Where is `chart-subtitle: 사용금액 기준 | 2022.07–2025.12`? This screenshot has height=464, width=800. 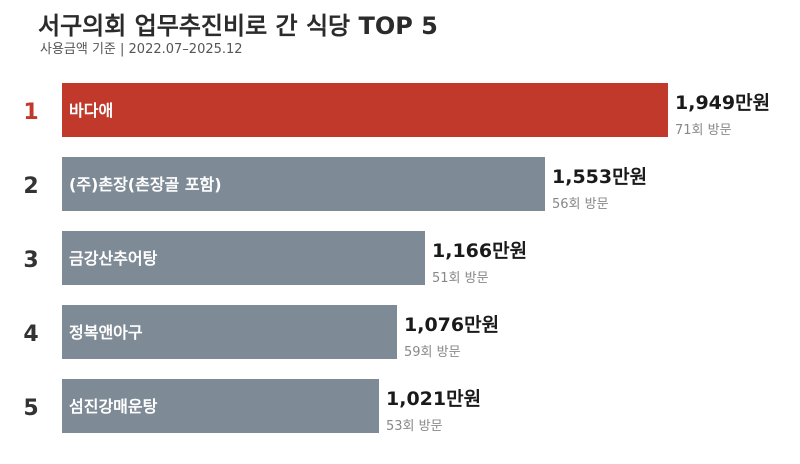
chart-subtitle: 사용금액 기준 | 2022.07–2025.12 is located at coordinates (141, 49).